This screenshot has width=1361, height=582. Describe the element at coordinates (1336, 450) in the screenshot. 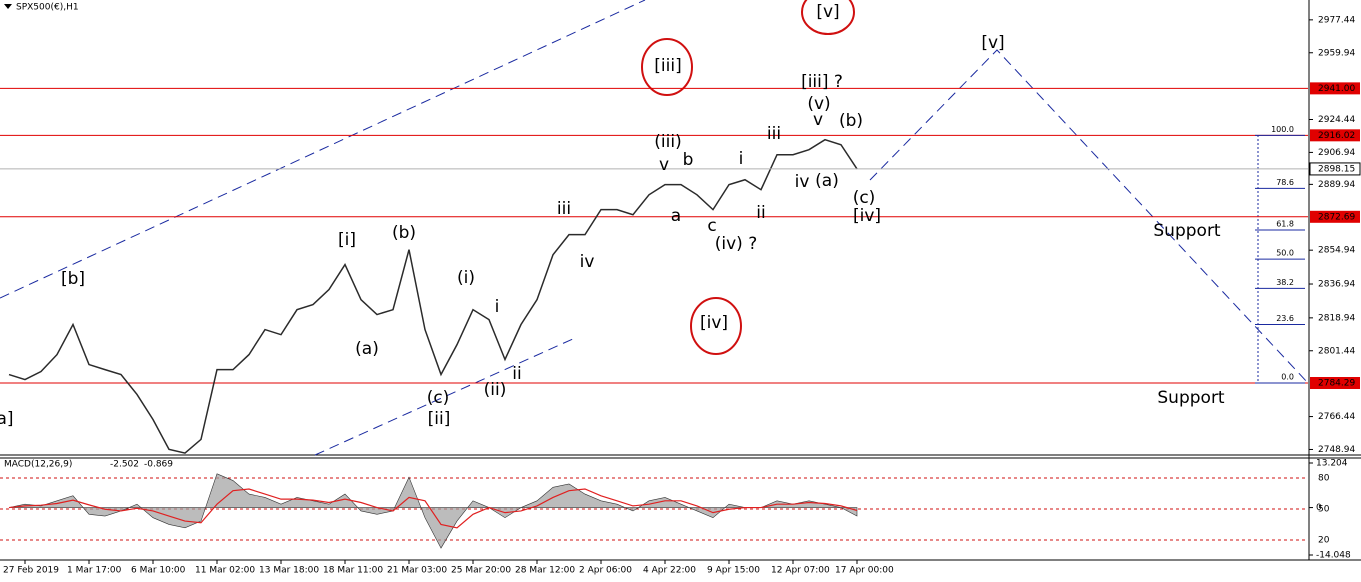

I see `y-tick-label: 2748.94` at that location.